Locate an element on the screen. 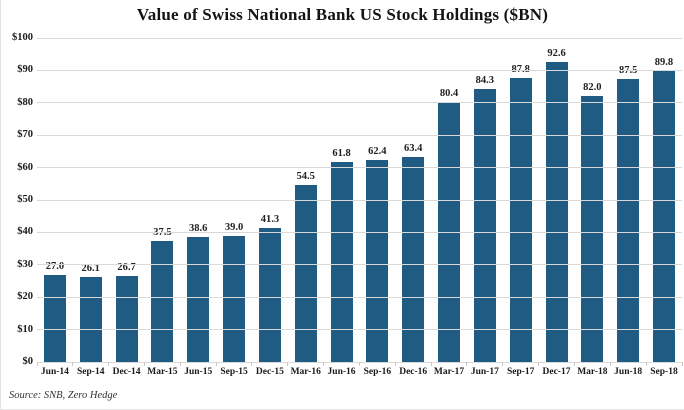  x-tick-label: Mar-16 is located at coordinates (305, 372).